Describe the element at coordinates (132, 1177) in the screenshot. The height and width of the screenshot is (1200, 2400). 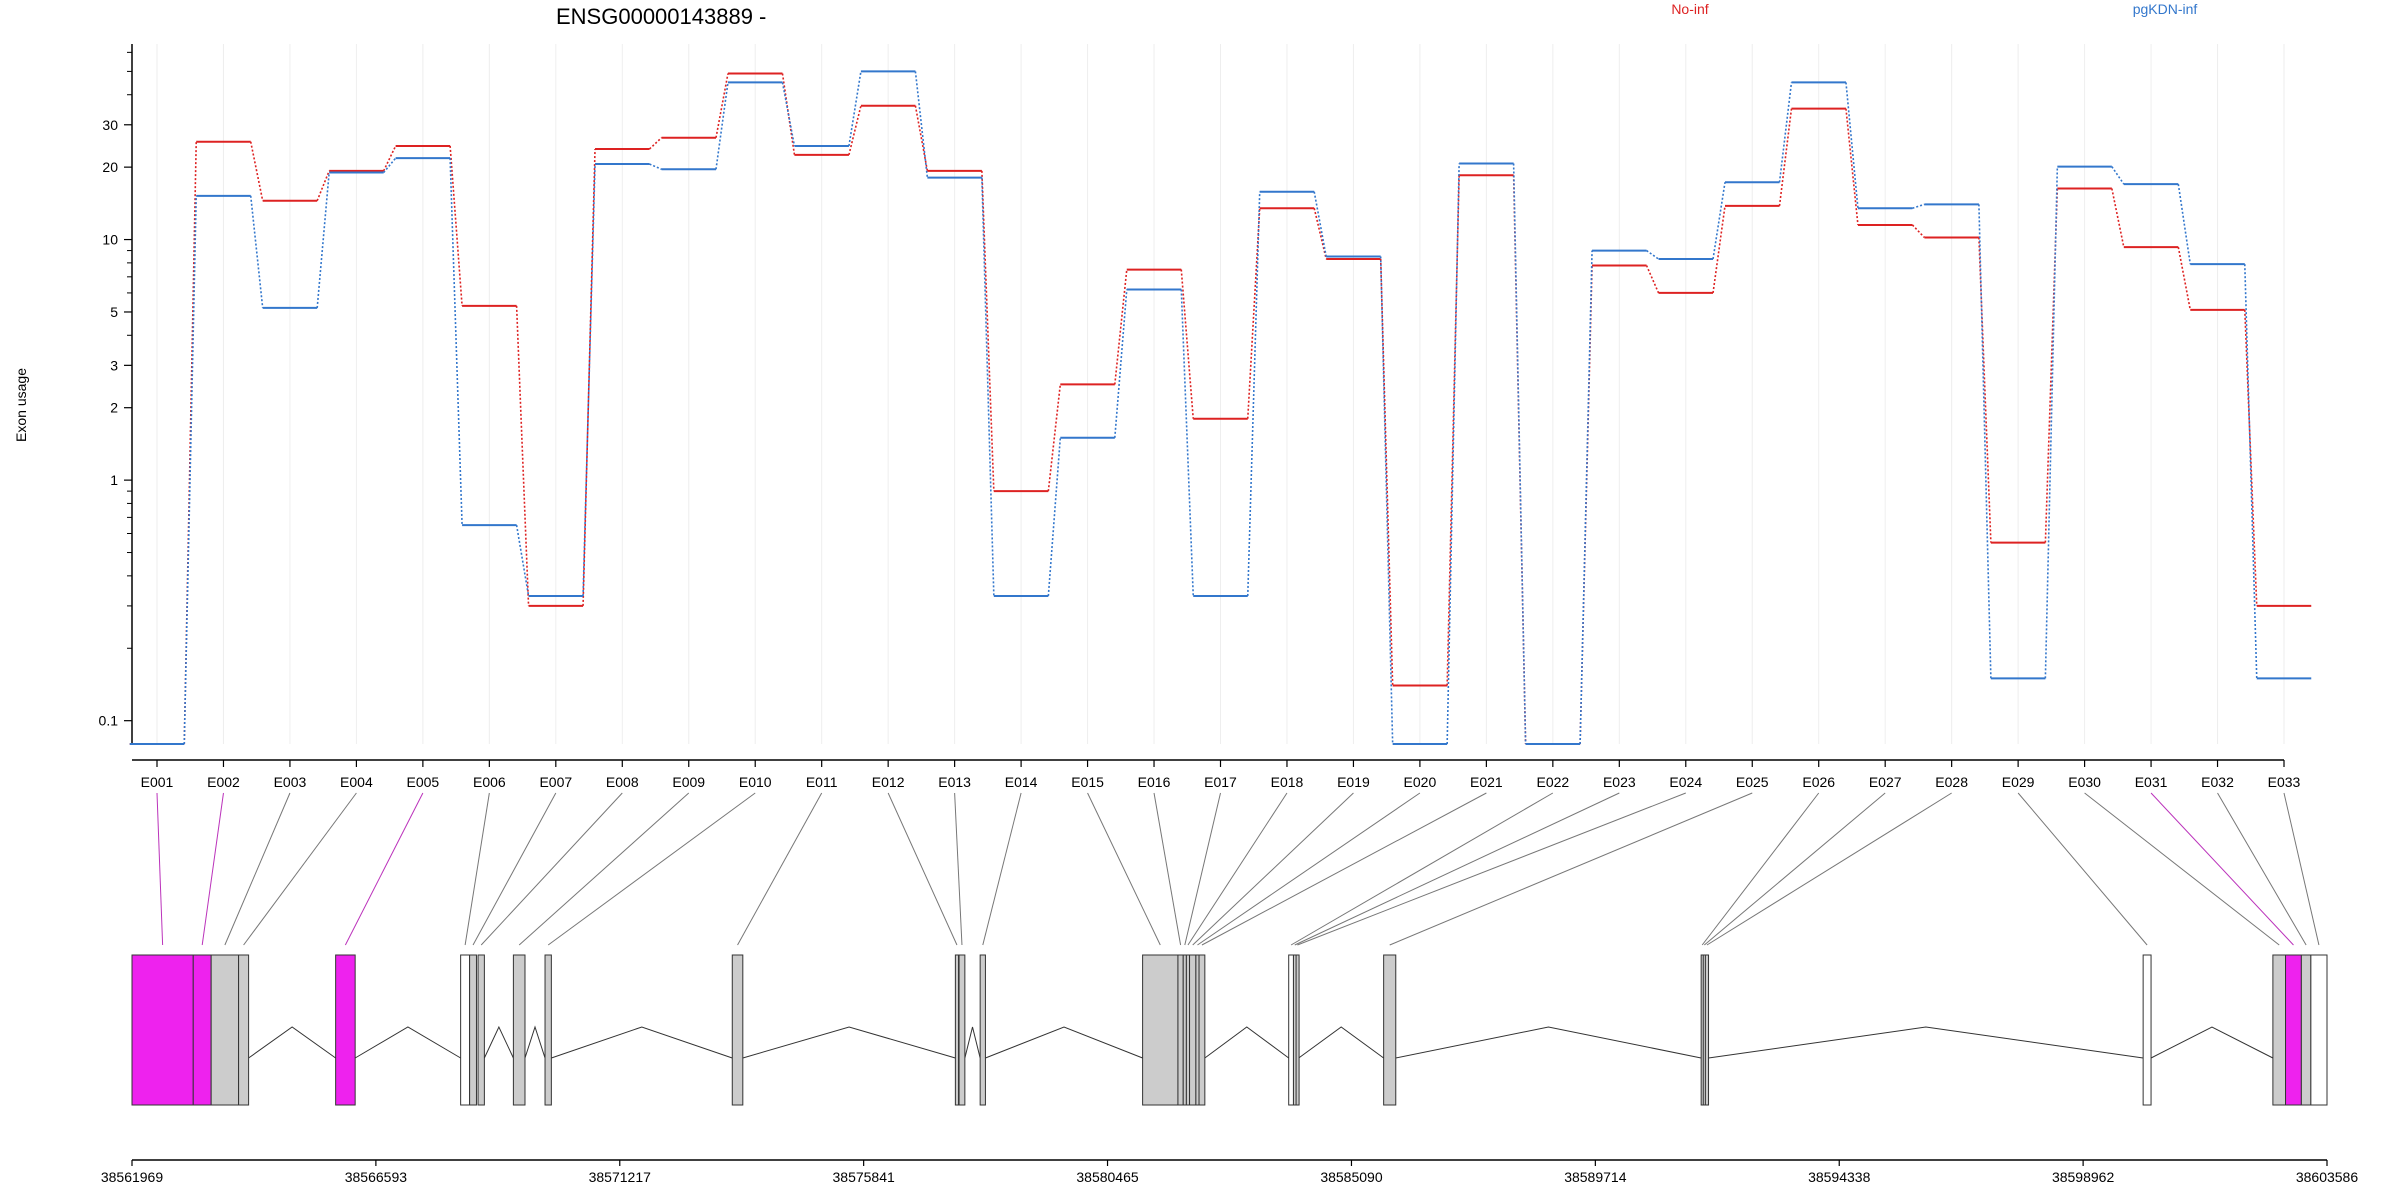
I see `genome-tick-label: 38561969` at that location.